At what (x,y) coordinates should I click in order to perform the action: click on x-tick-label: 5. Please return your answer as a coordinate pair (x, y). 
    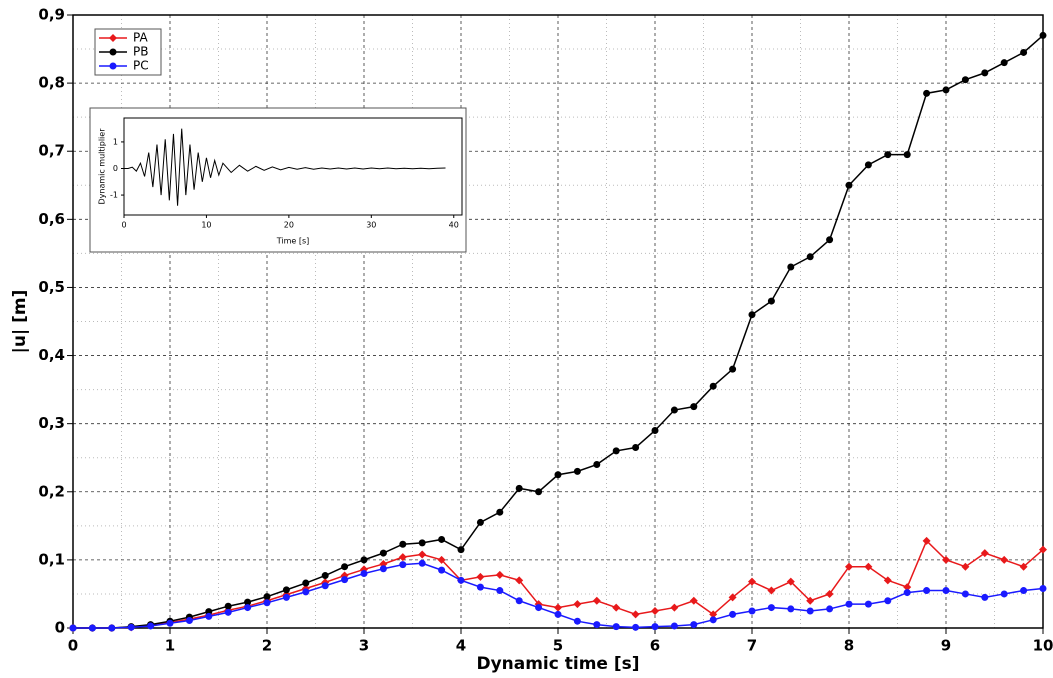
    Looking at the image, I should click on (558, 646).